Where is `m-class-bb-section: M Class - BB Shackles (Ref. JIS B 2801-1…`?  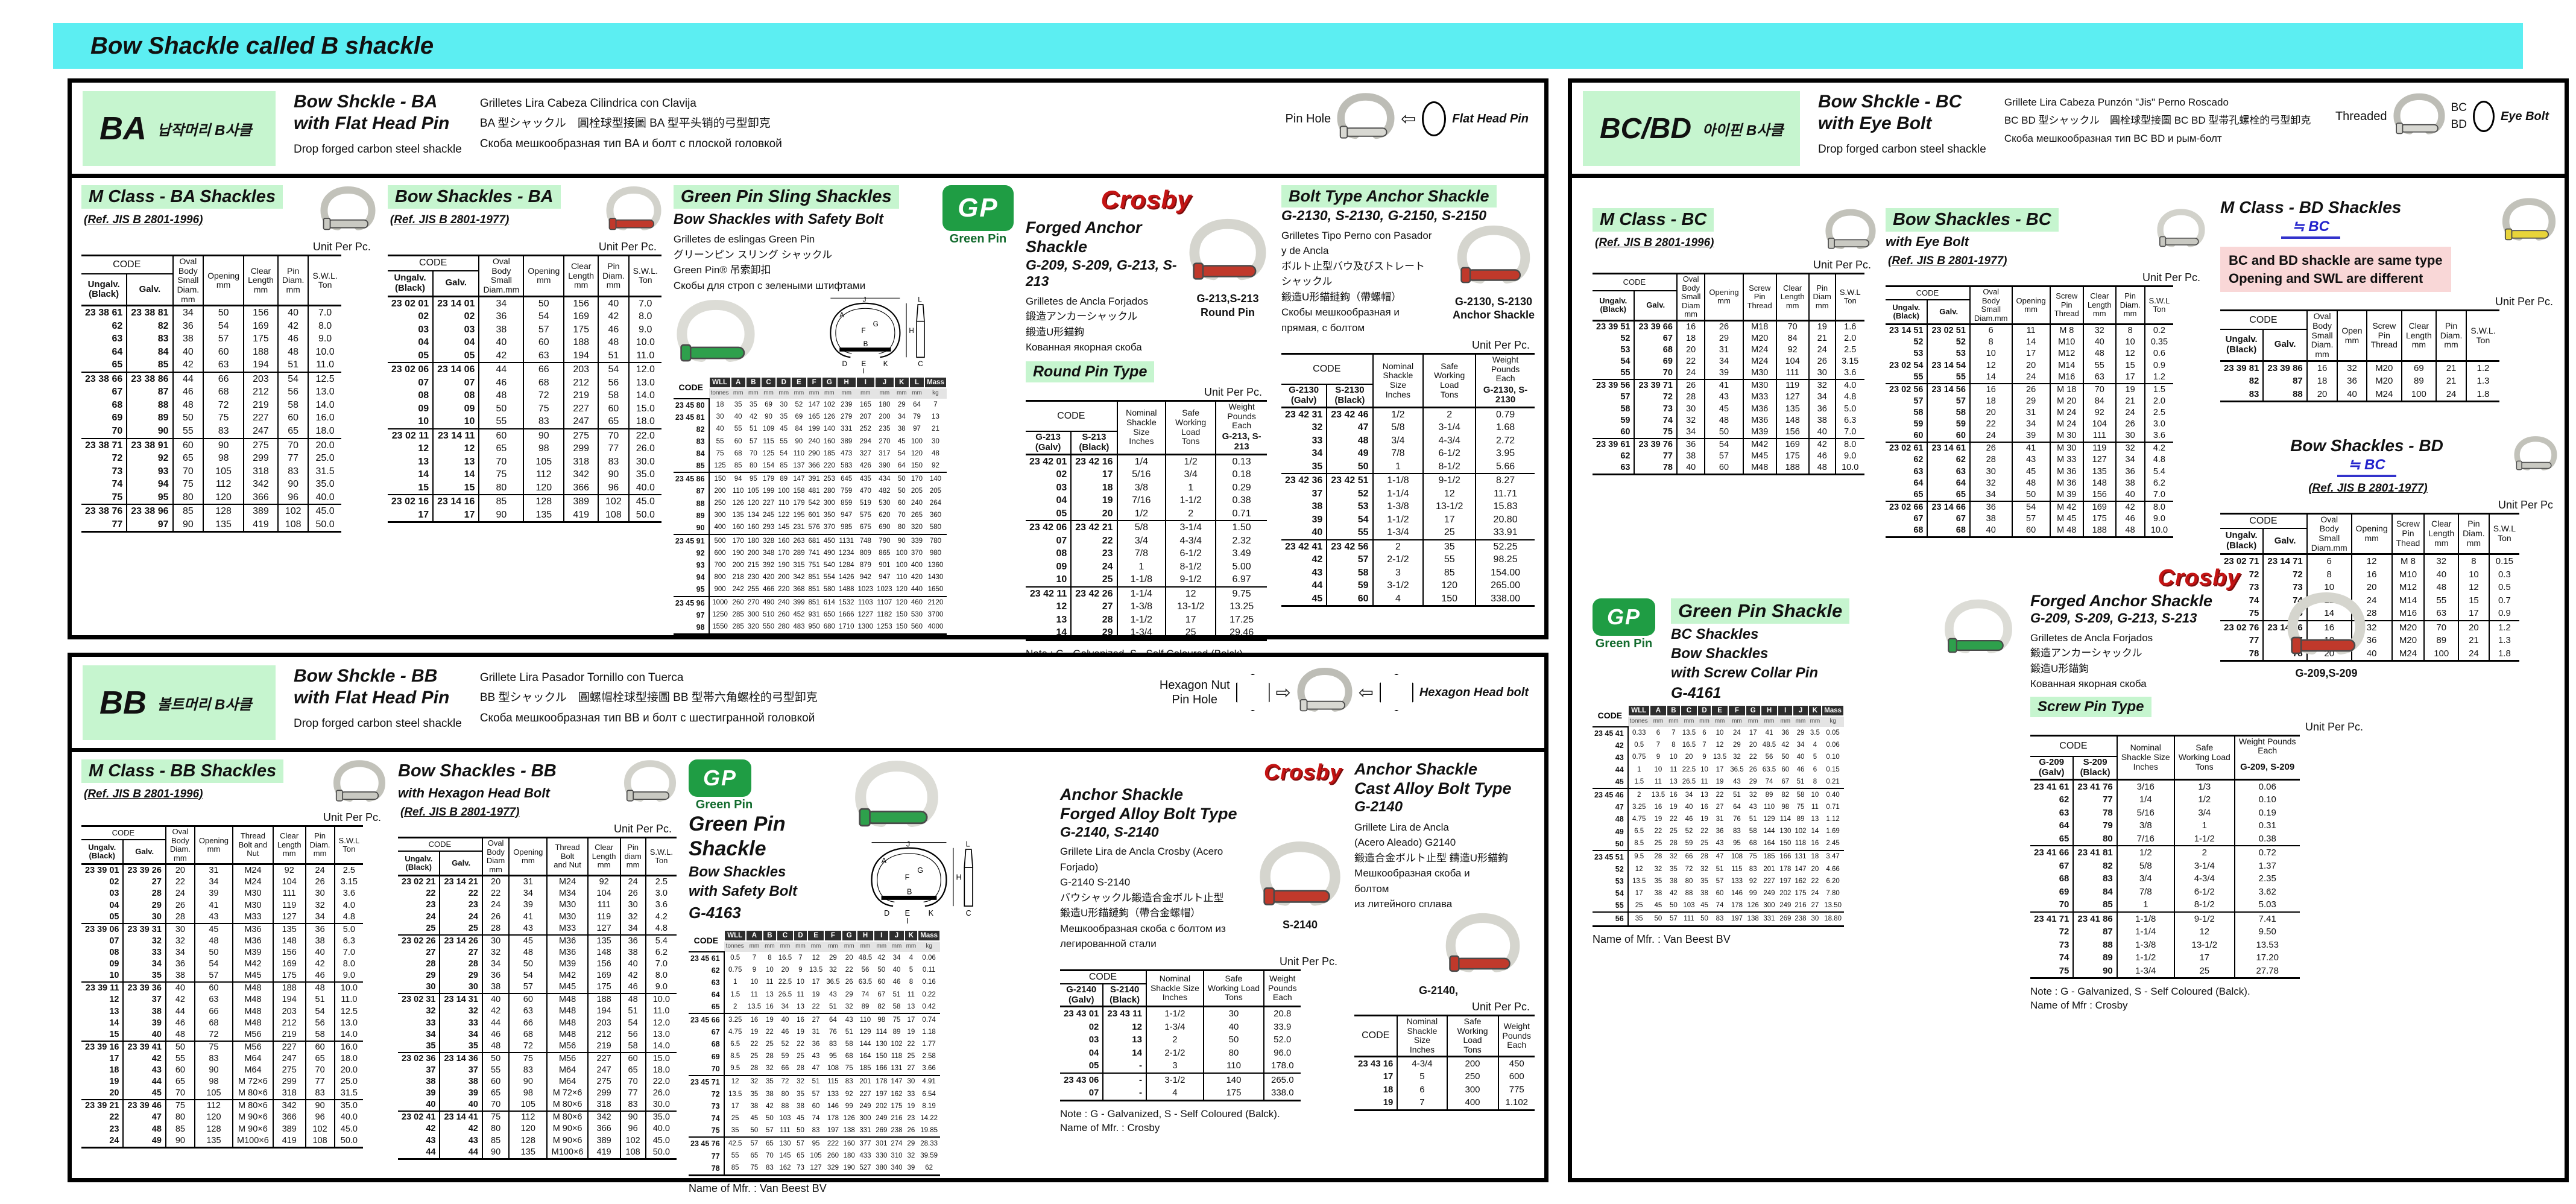
m-class-bb-section: M Class - BB Shackles (Ref. JIS B 2801-1… is located at coordinates (233, 977).